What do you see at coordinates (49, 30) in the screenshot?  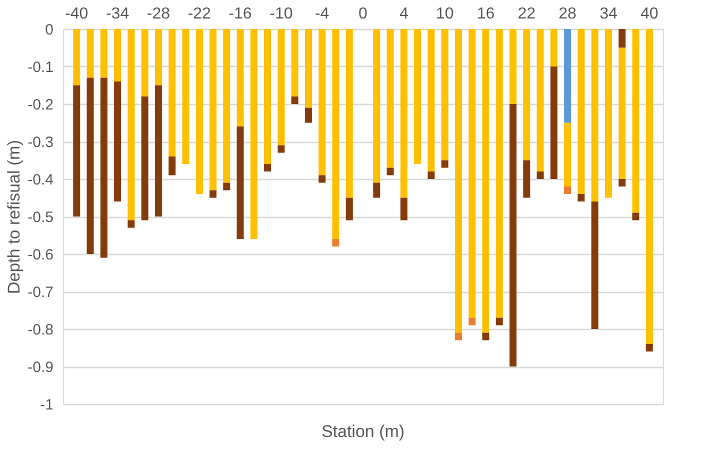 I see `y-tick-label: 0` at bounding box center [49, 30].